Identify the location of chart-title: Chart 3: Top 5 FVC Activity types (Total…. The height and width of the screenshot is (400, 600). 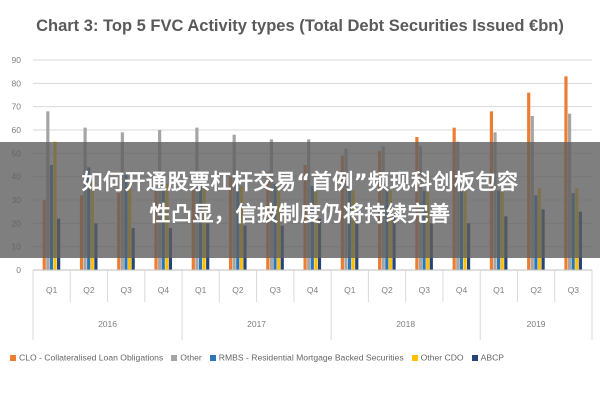
(300, 26).